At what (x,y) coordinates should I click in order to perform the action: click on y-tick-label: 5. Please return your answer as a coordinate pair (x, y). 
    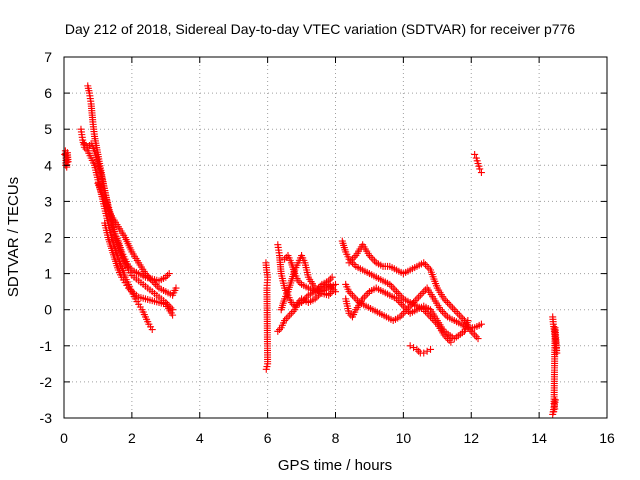
    Looking at the image, I should click on (48, 129).